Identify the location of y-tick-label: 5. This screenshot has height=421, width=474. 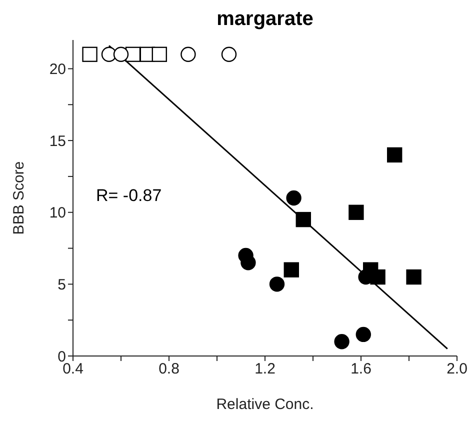
(62, 285).